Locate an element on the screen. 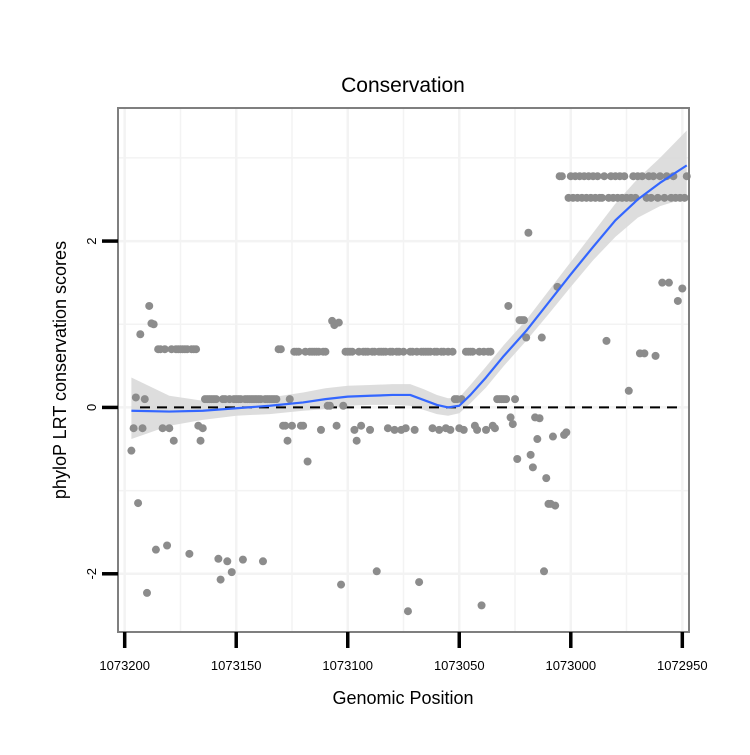 The width and height of the screenshot is (750, 755). x-tick-label: 1073200 is located at coordinates (124, 665).